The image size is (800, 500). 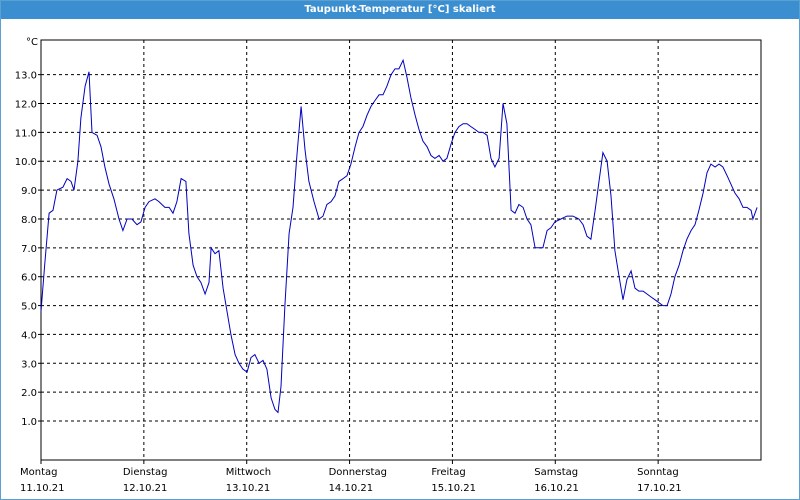 What do you see at coordinates (351, 488) in the screenshot?
I see `x-tick-date: 14.10.21` at bounding box center [351, 488].